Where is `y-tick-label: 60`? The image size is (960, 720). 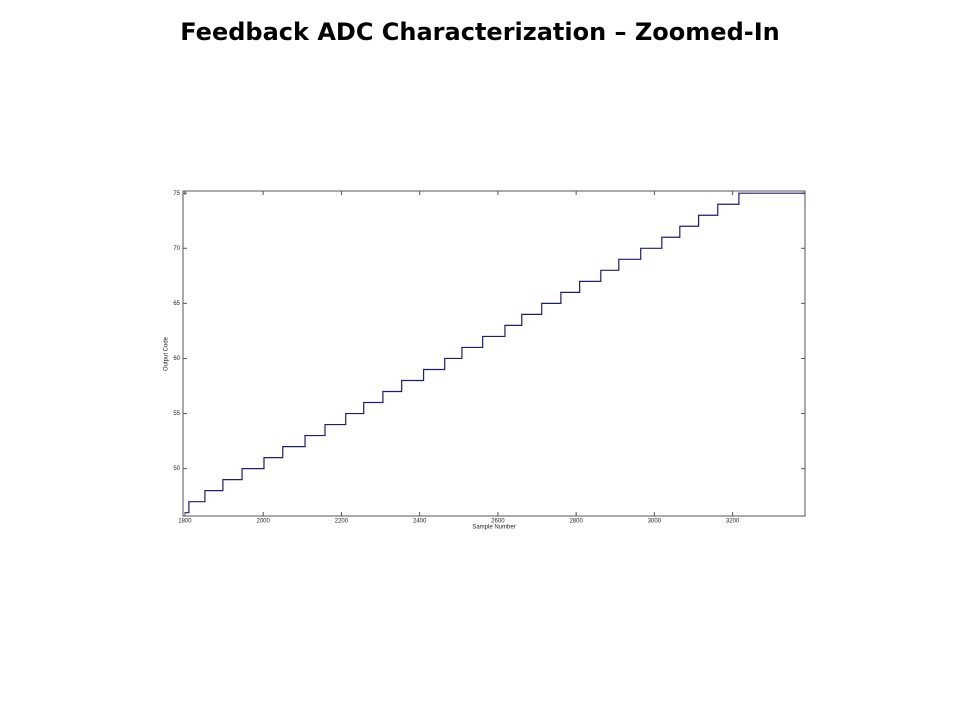
y-tick-label: 60 is located at coordinates (176, 359).